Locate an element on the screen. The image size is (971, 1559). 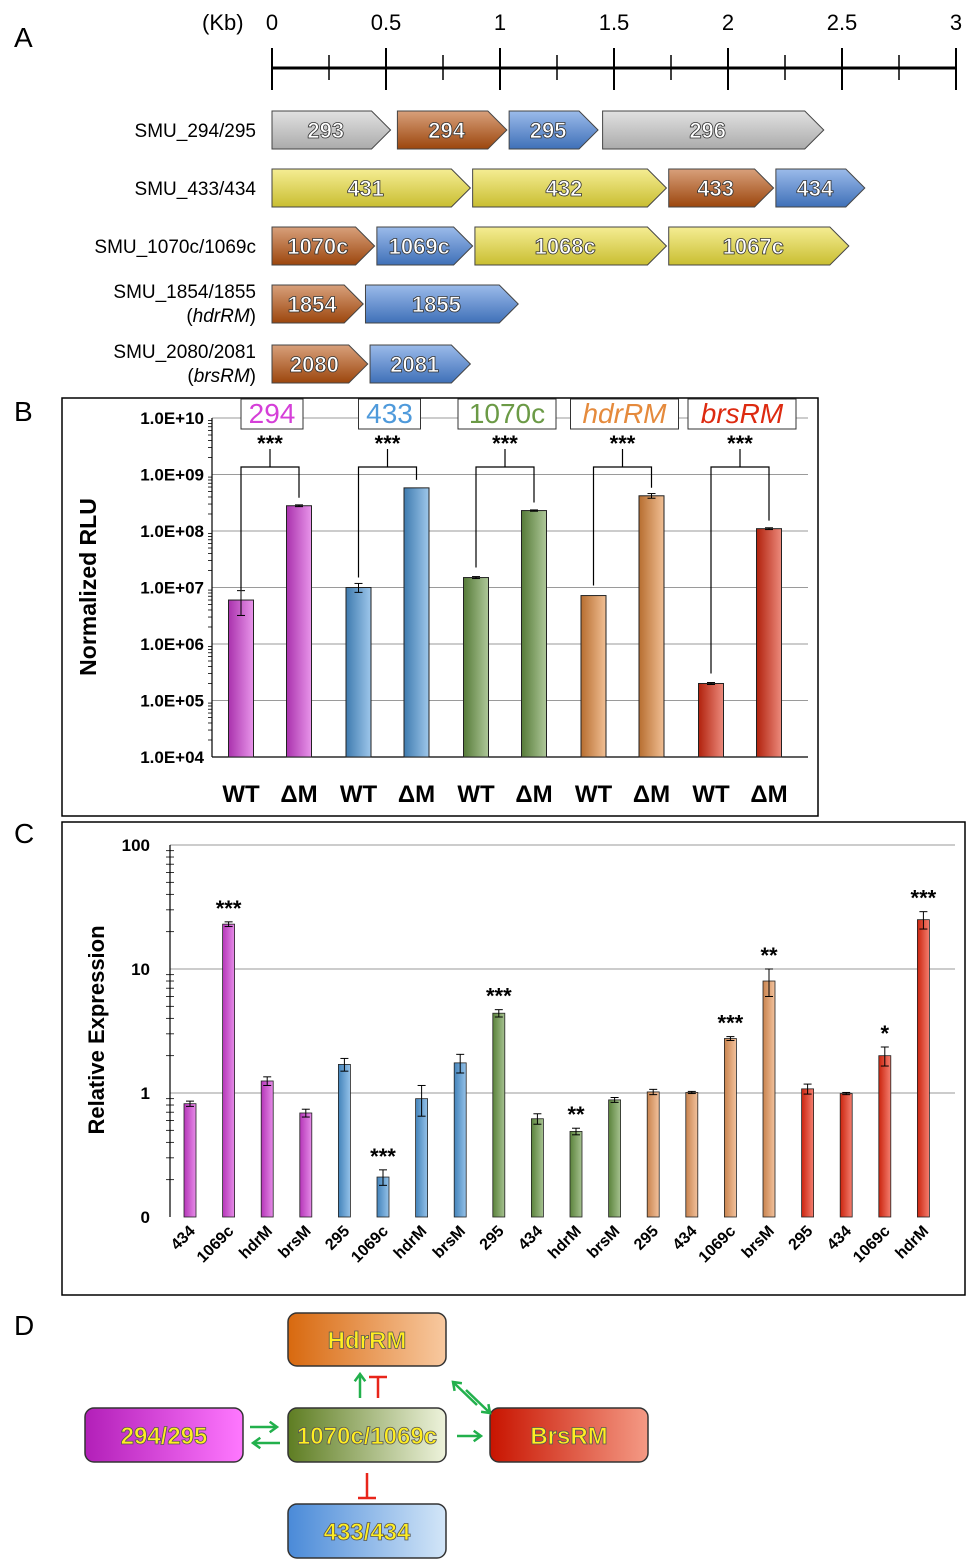
significance-marker: ** is located at coordinates (769, 955).